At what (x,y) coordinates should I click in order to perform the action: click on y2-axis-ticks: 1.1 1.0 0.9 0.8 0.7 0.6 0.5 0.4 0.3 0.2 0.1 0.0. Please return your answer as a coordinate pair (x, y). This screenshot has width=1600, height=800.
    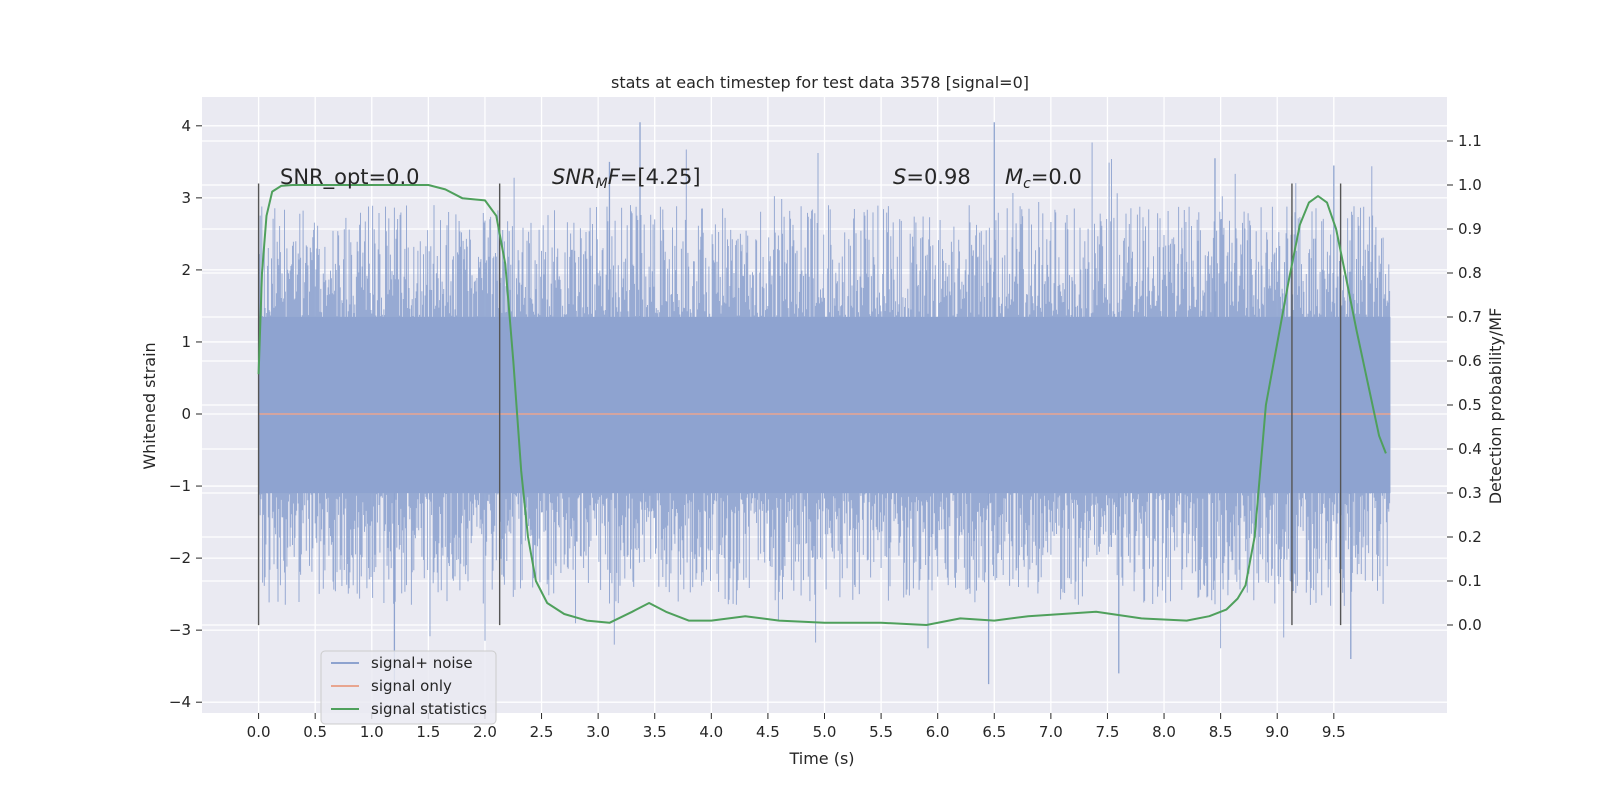
    Looking at the image, I should click on (1464, 383).